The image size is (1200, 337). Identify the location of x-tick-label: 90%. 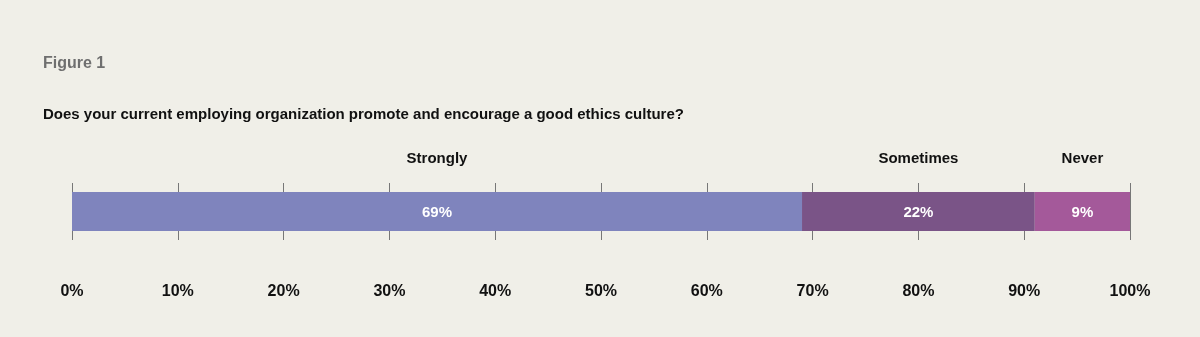
(1024, 290).